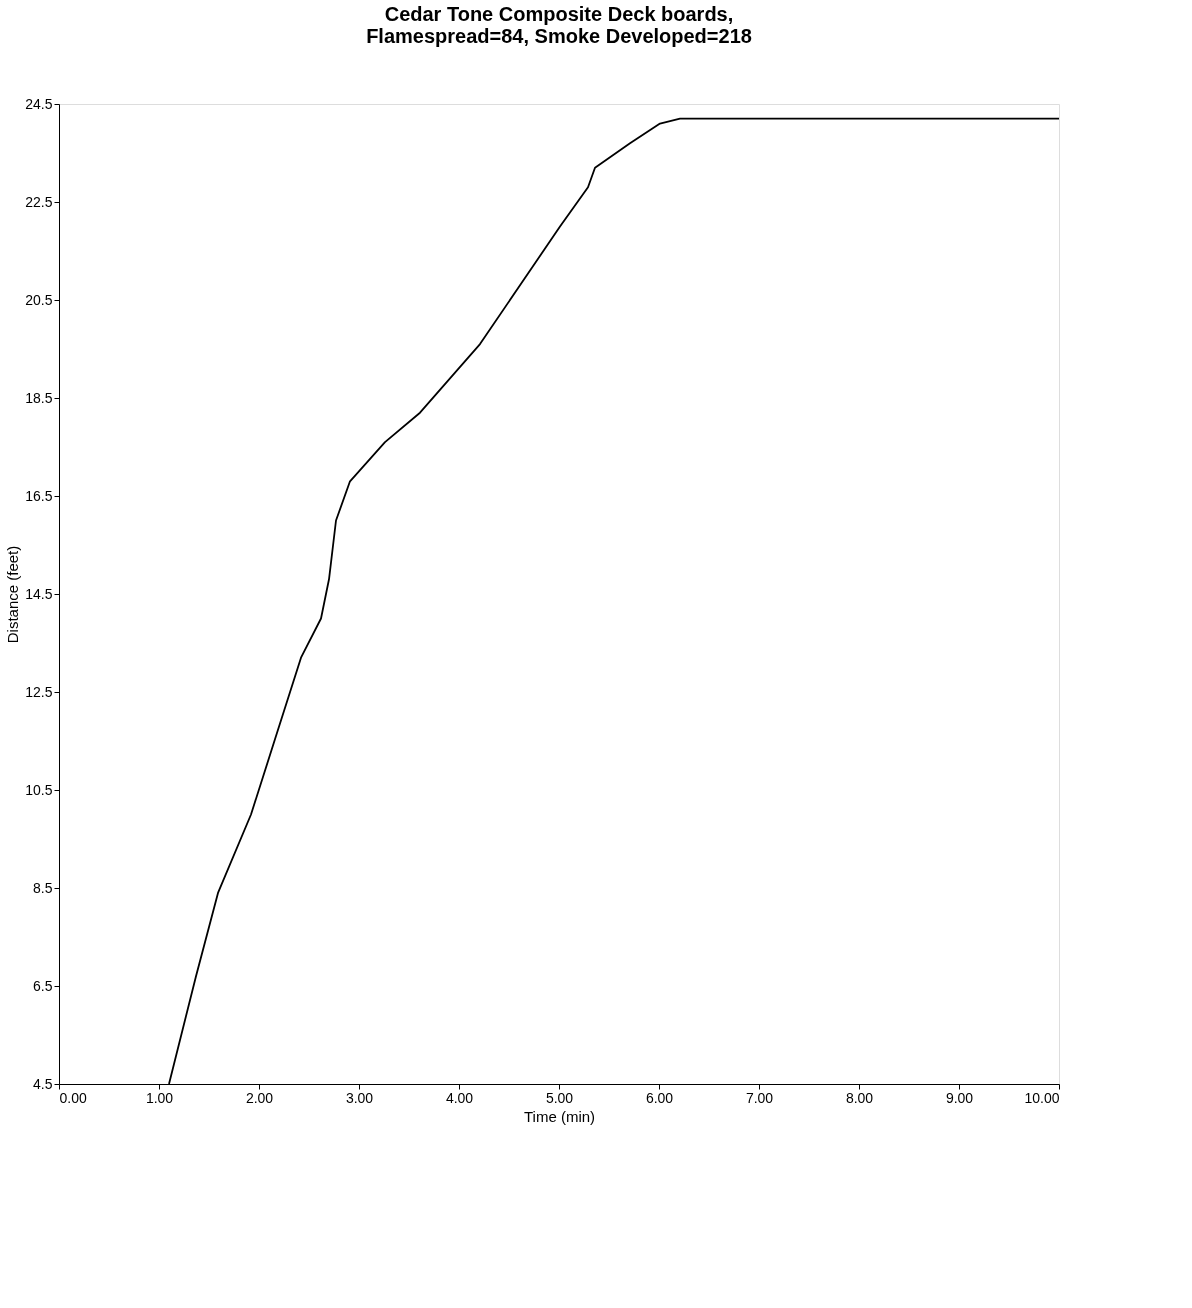 Image resolution: width=1192 pixels, height=1308 pixels. What do you see at coordinates (259, 1097) in the screenshot?
I see `x-tick-label: 2.00` at bounding box center [259, 1097].